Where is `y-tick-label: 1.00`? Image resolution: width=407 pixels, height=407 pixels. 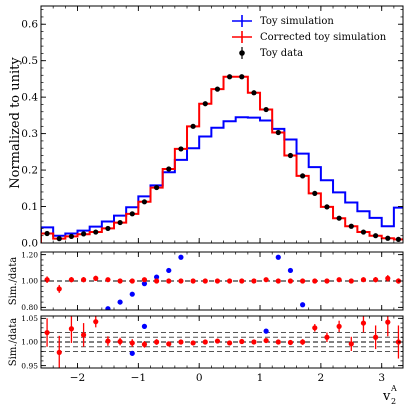
y-tick-label: 1.00 is located at coordinates (29, 342).